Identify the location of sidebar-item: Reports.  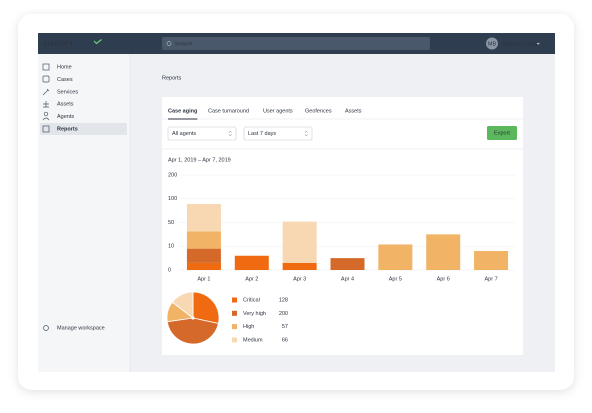
(67, 129).